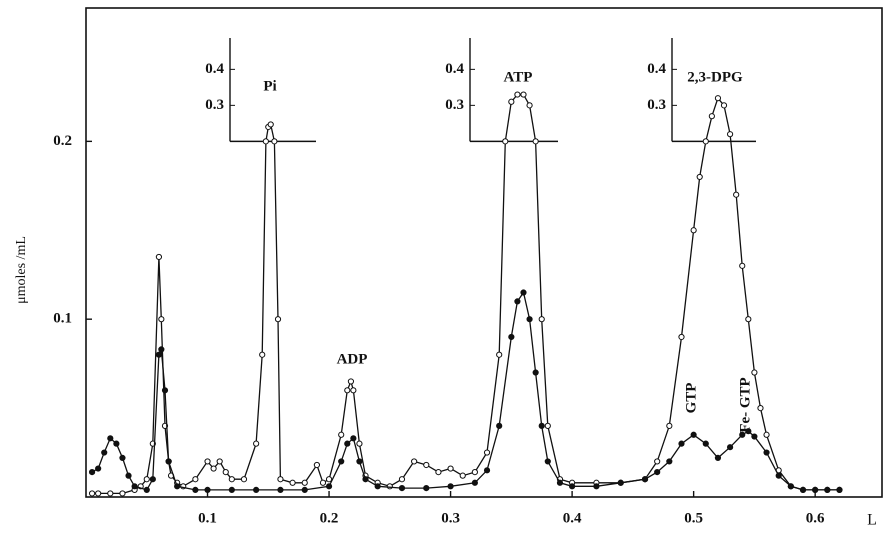 Image resolution: width=888 pixels, height=535 pixels. What do you see at coordinates (21, 270) in the screenshot?
I see `y-axis-label: μmoles /mL` at bounding box center [21, 270].